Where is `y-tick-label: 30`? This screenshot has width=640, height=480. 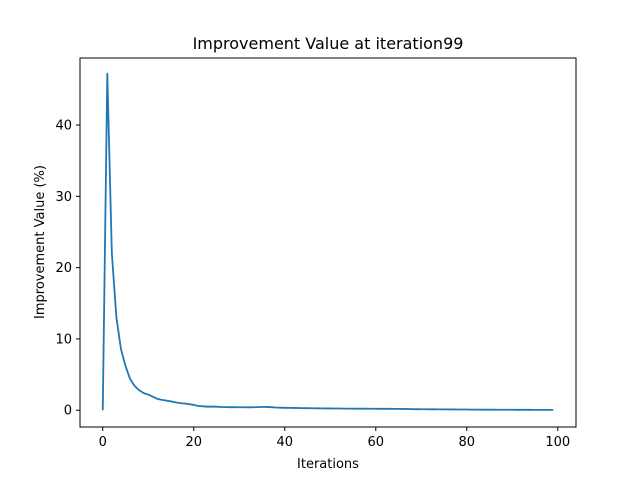 y-tick-label: 30 is located at coordinates (63, 197).